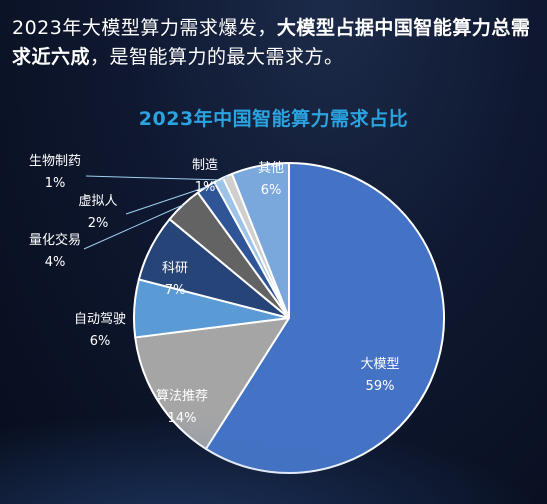  I want to click on headline-highlight: 大模型占据中国智能算力总需求近六成, so click(271, 42).